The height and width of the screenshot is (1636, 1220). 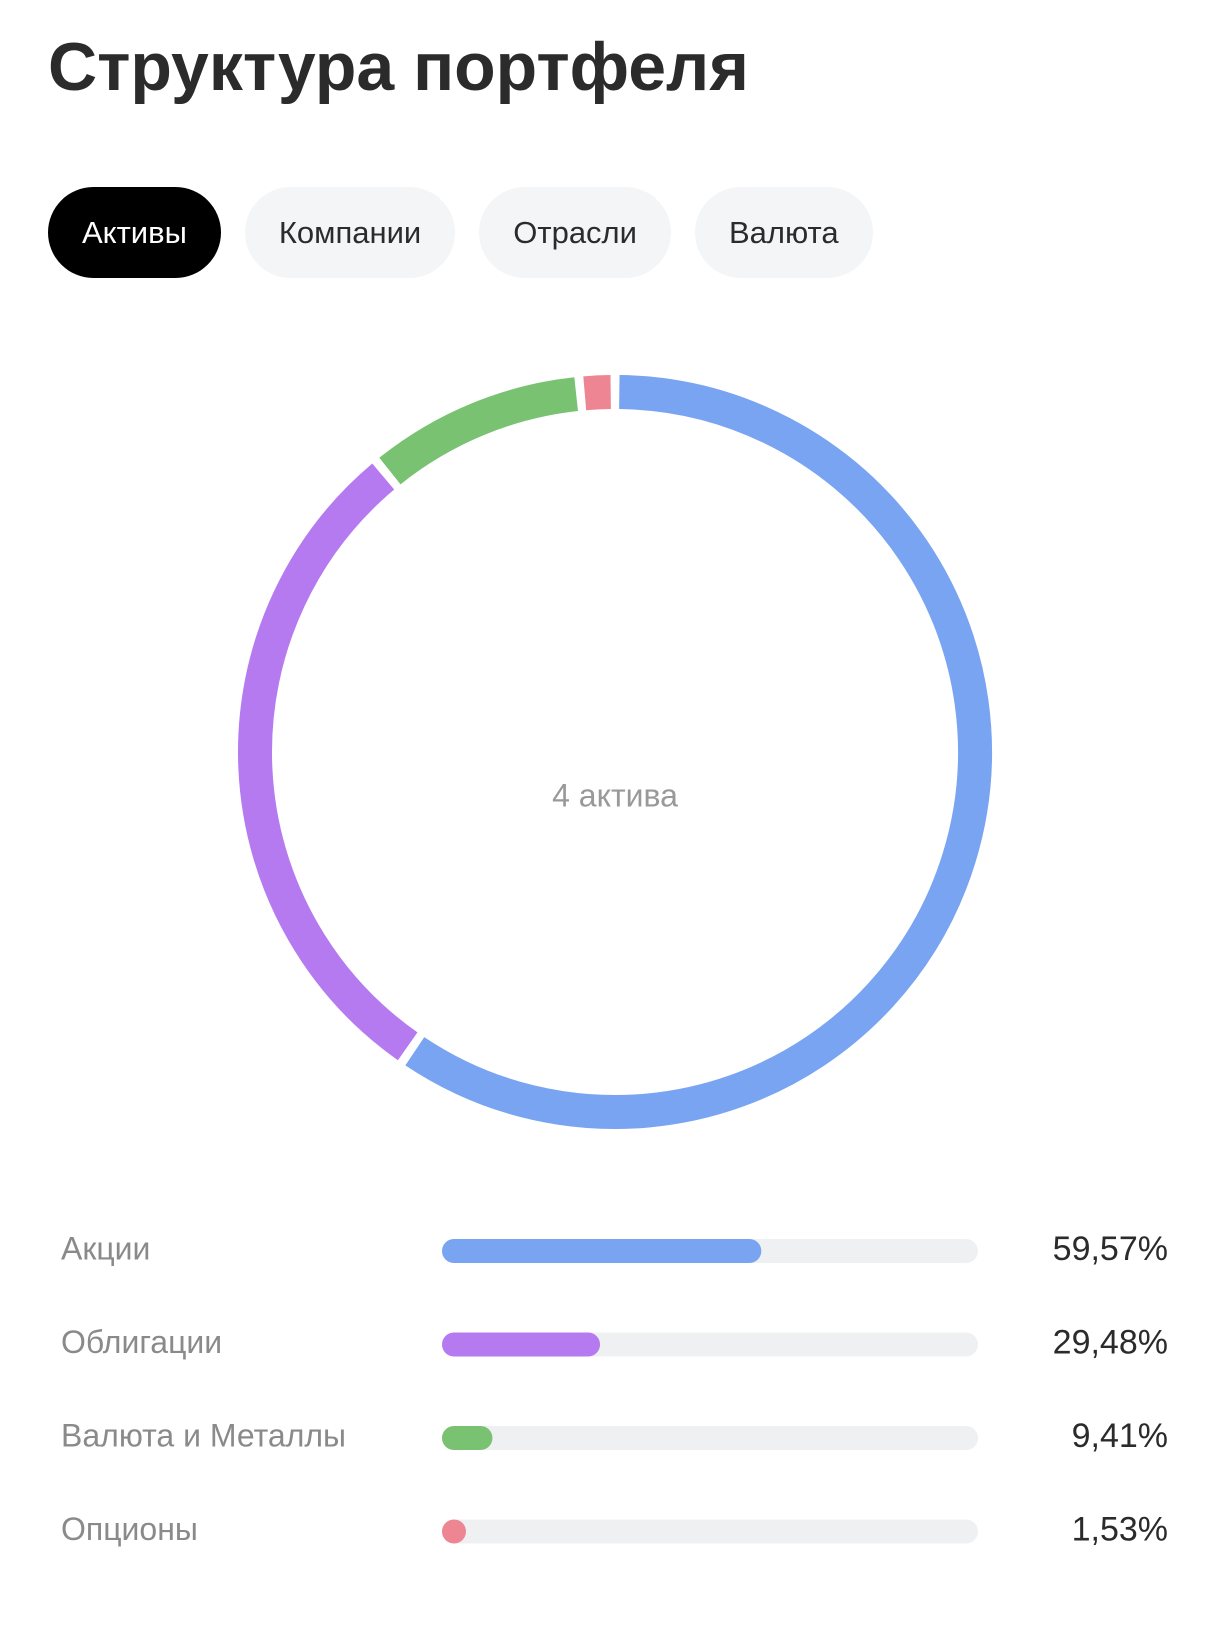 What do you see at coordinates (615, 795) in the screenshot?
I see `center-label: 4 актива` at bounding box center [615, 795].